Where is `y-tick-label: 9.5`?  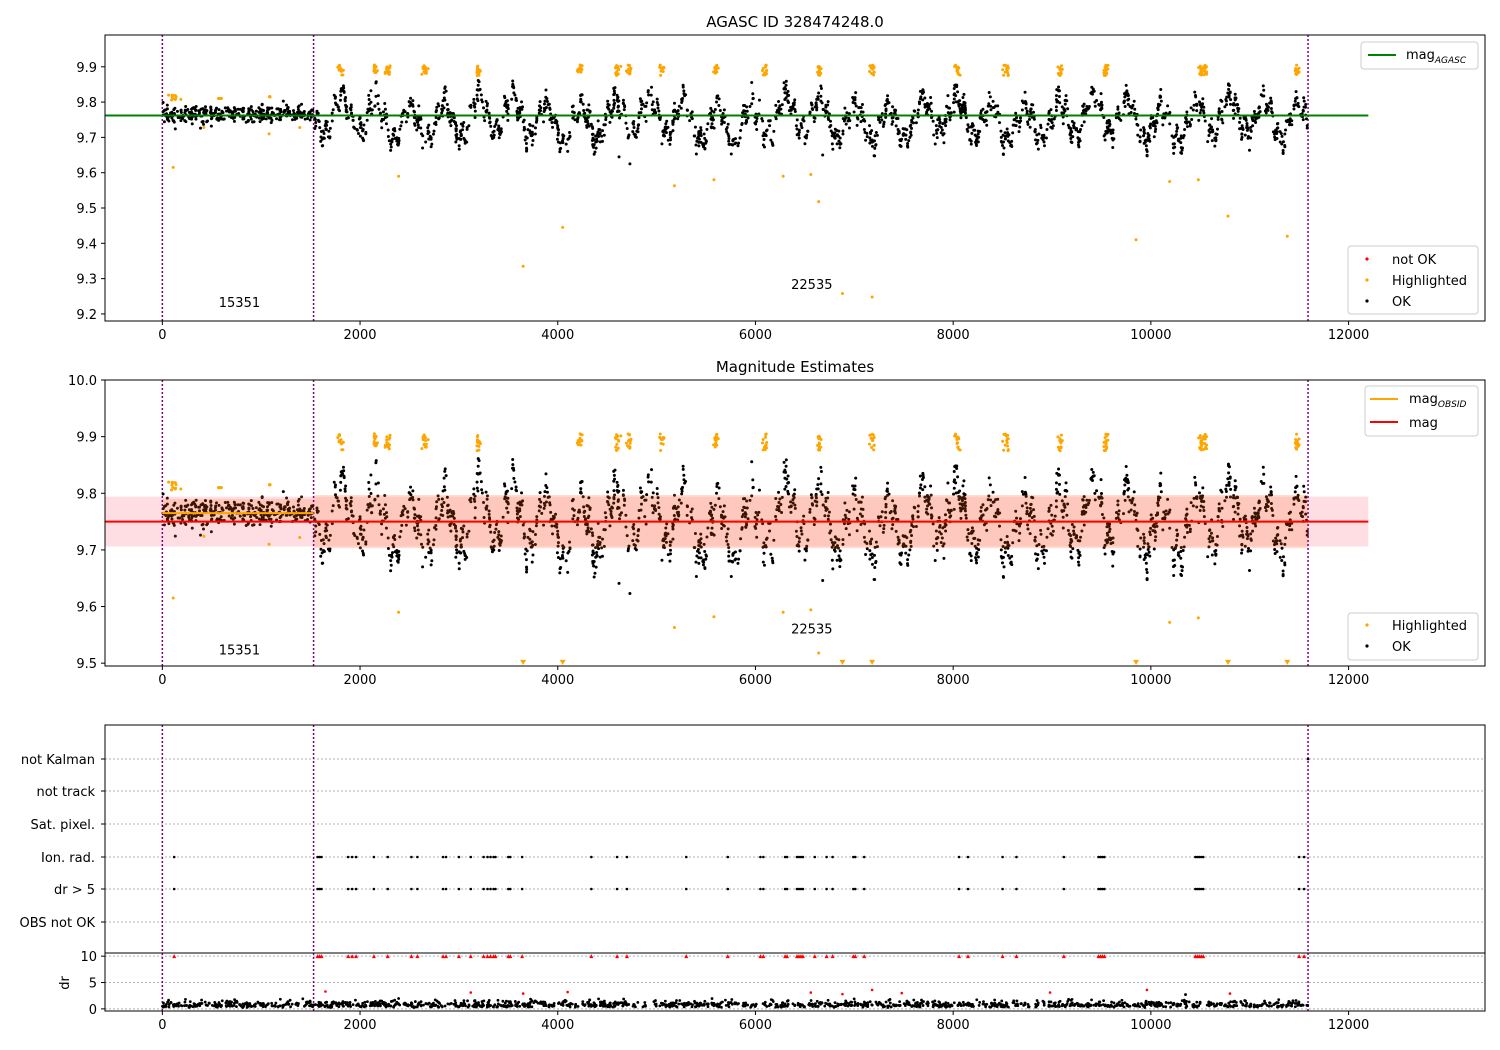 y-tick-label: 9.5 is located at coordinates (86, 209).